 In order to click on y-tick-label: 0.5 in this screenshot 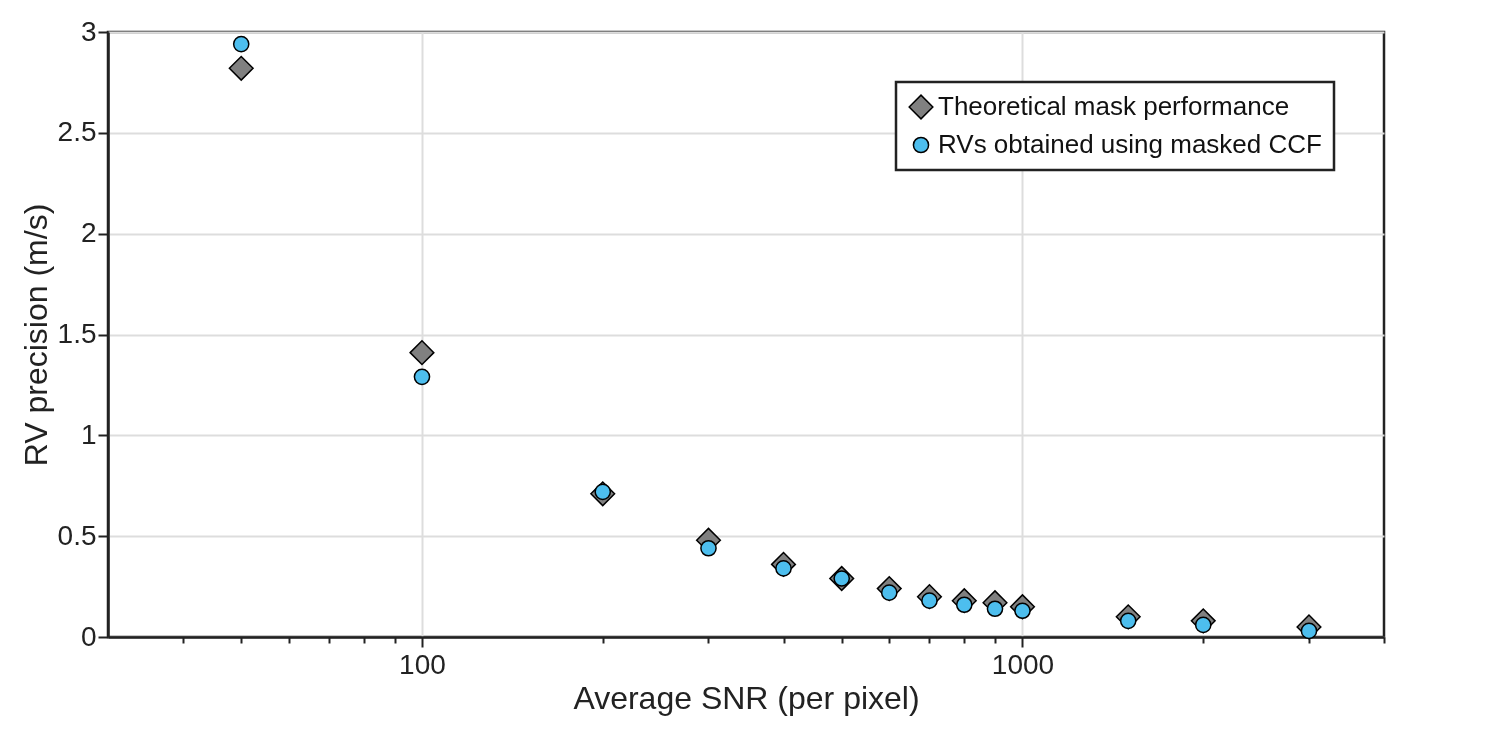, I will do `click(77, 535)`.